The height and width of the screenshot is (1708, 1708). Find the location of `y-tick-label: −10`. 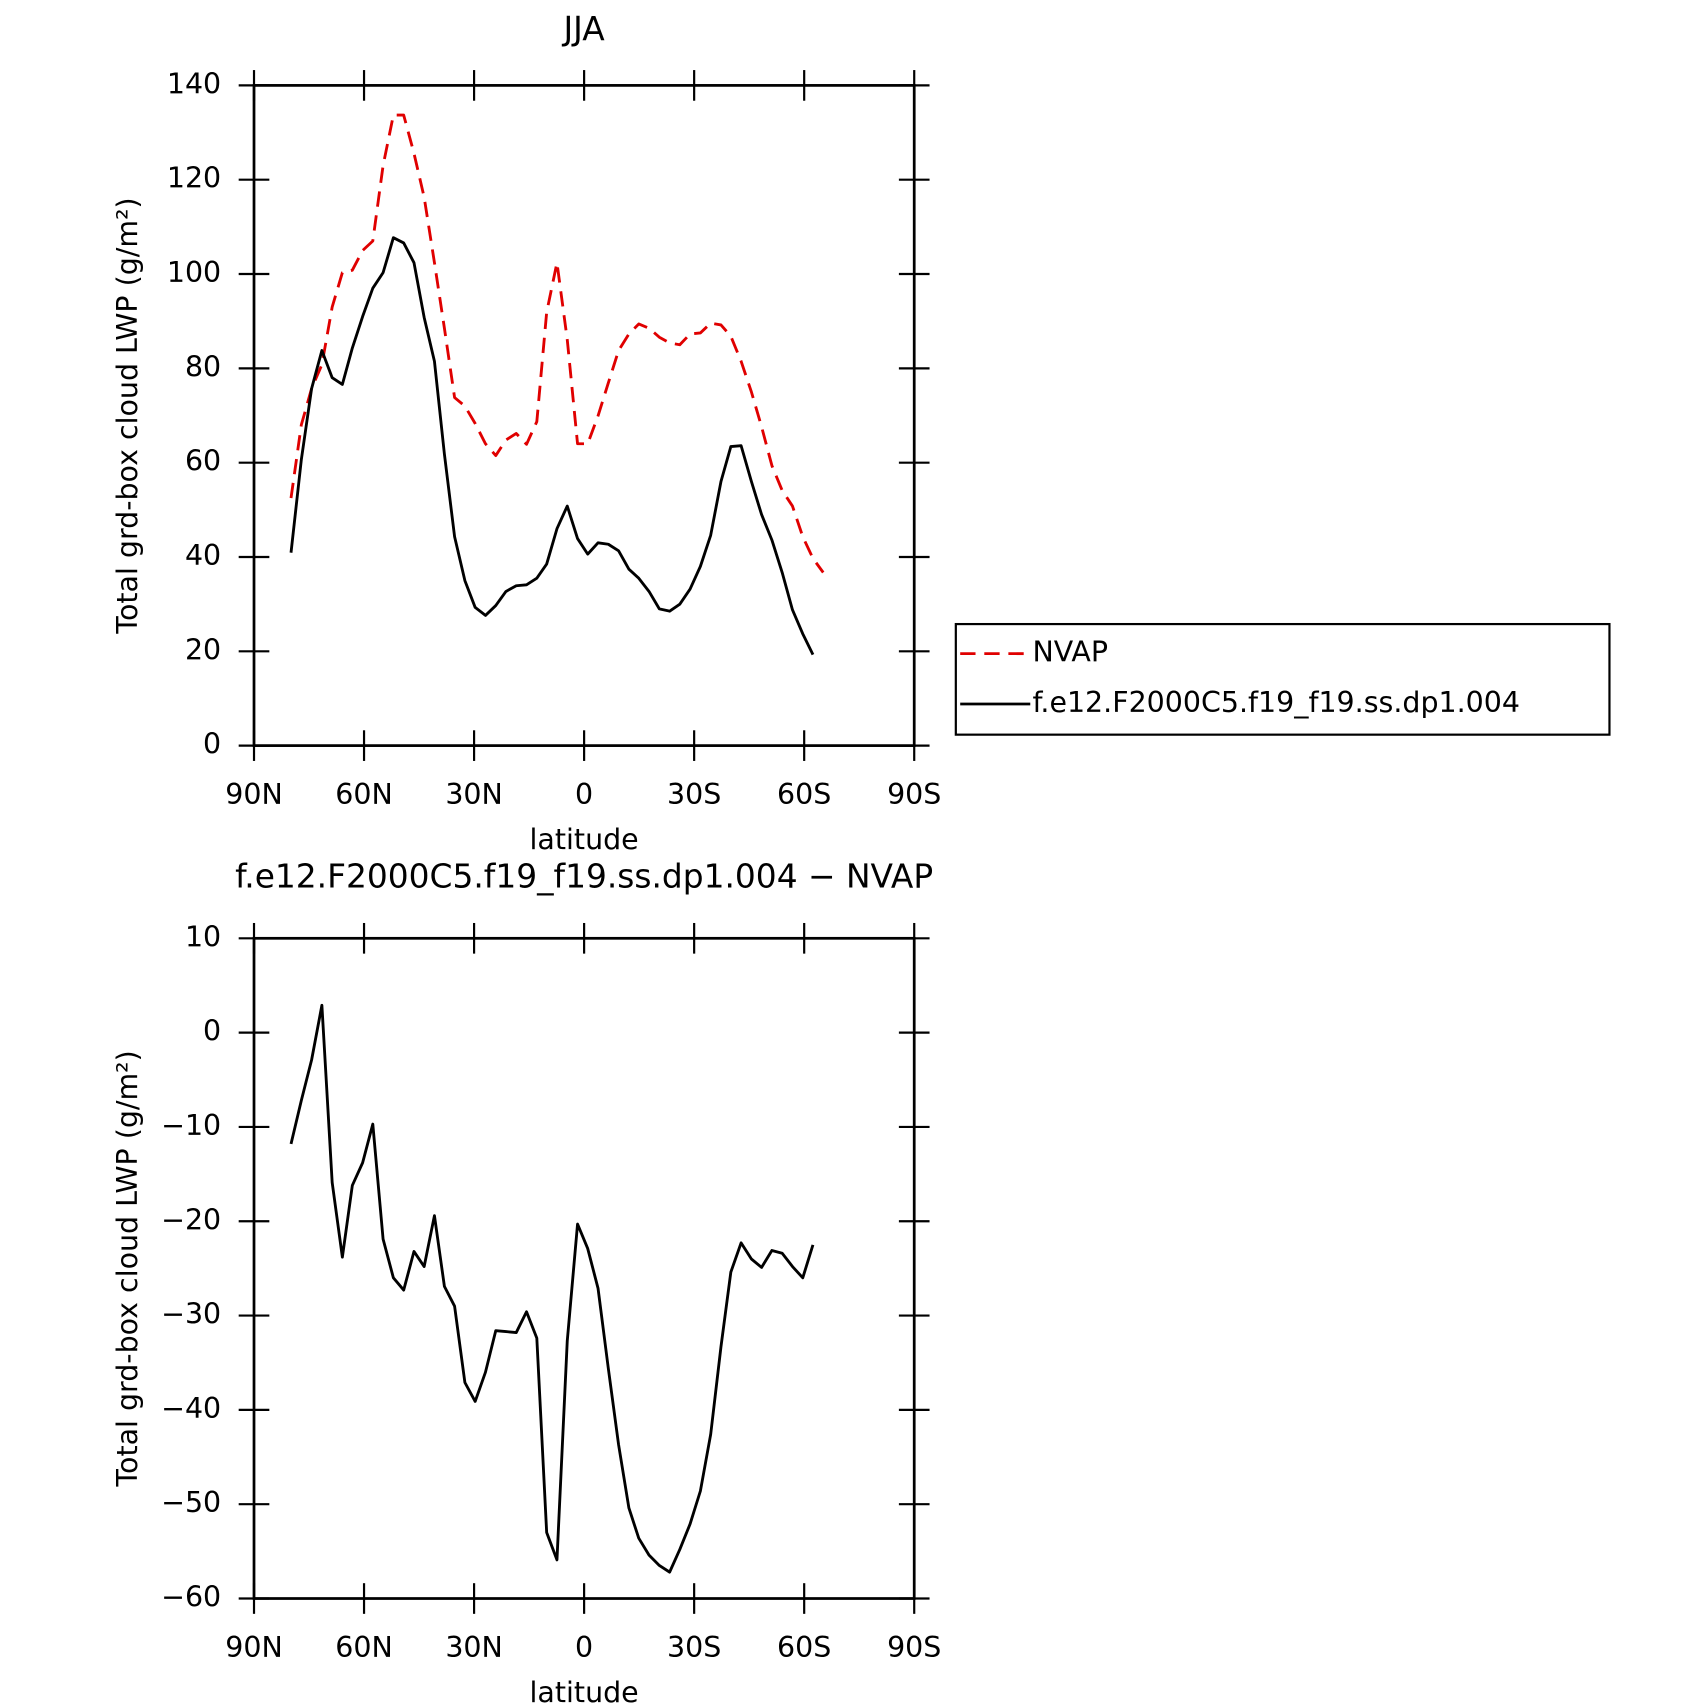

y-tick-label: −10 is located at coordinates (191, 1125).